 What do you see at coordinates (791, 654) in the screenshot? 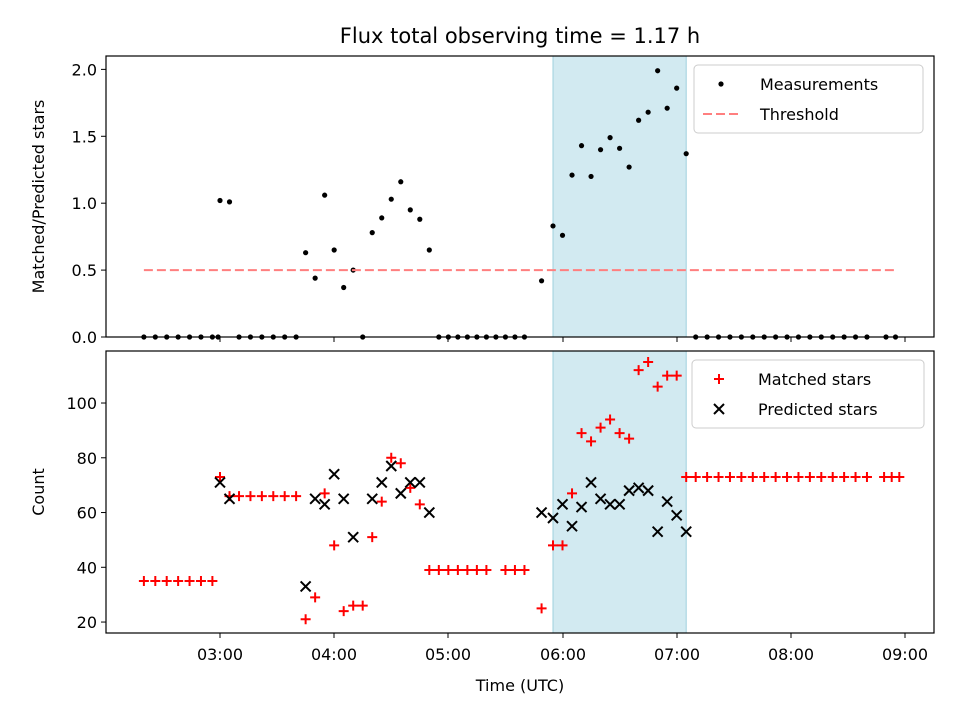
I see `x-tick-label: 08:00` at bounding box center [791, 654].